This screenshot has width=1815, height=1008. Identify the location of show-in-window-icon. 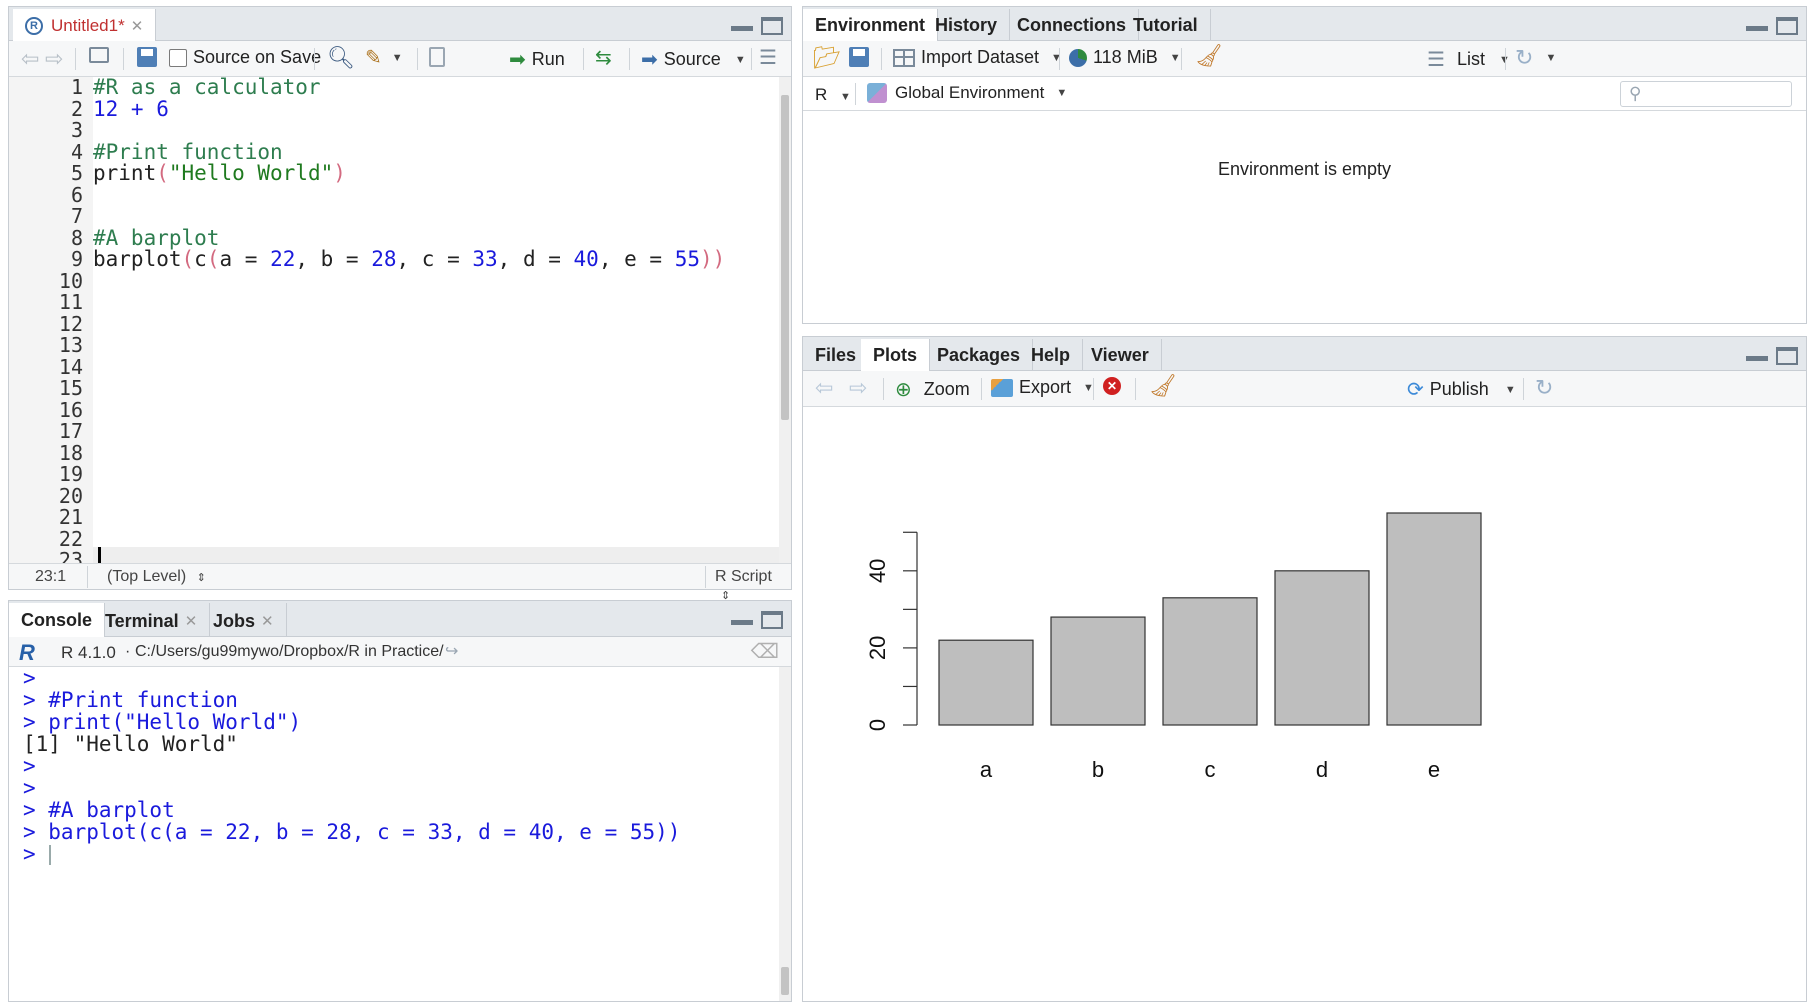
(99, 55).